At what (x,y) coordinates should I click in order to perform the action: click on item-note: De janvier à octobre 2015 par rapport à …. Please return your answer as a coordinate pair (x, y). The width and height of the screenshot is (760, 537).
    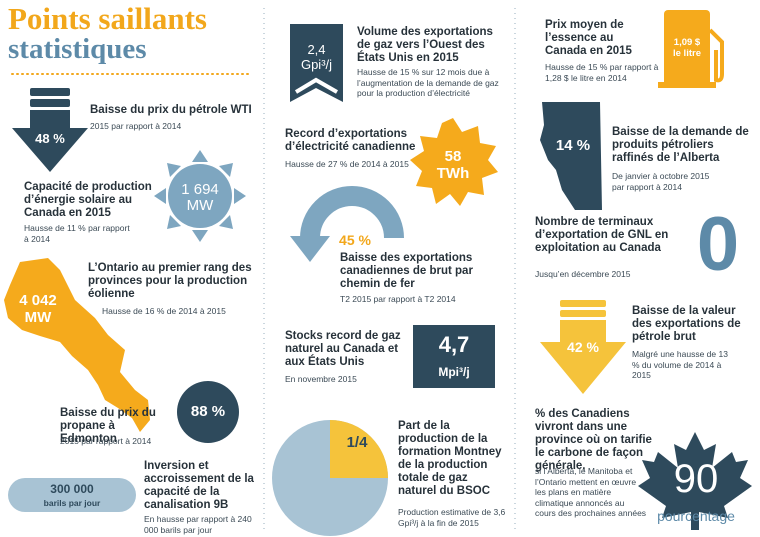
    Looking at the image, I should click on (661, 181).